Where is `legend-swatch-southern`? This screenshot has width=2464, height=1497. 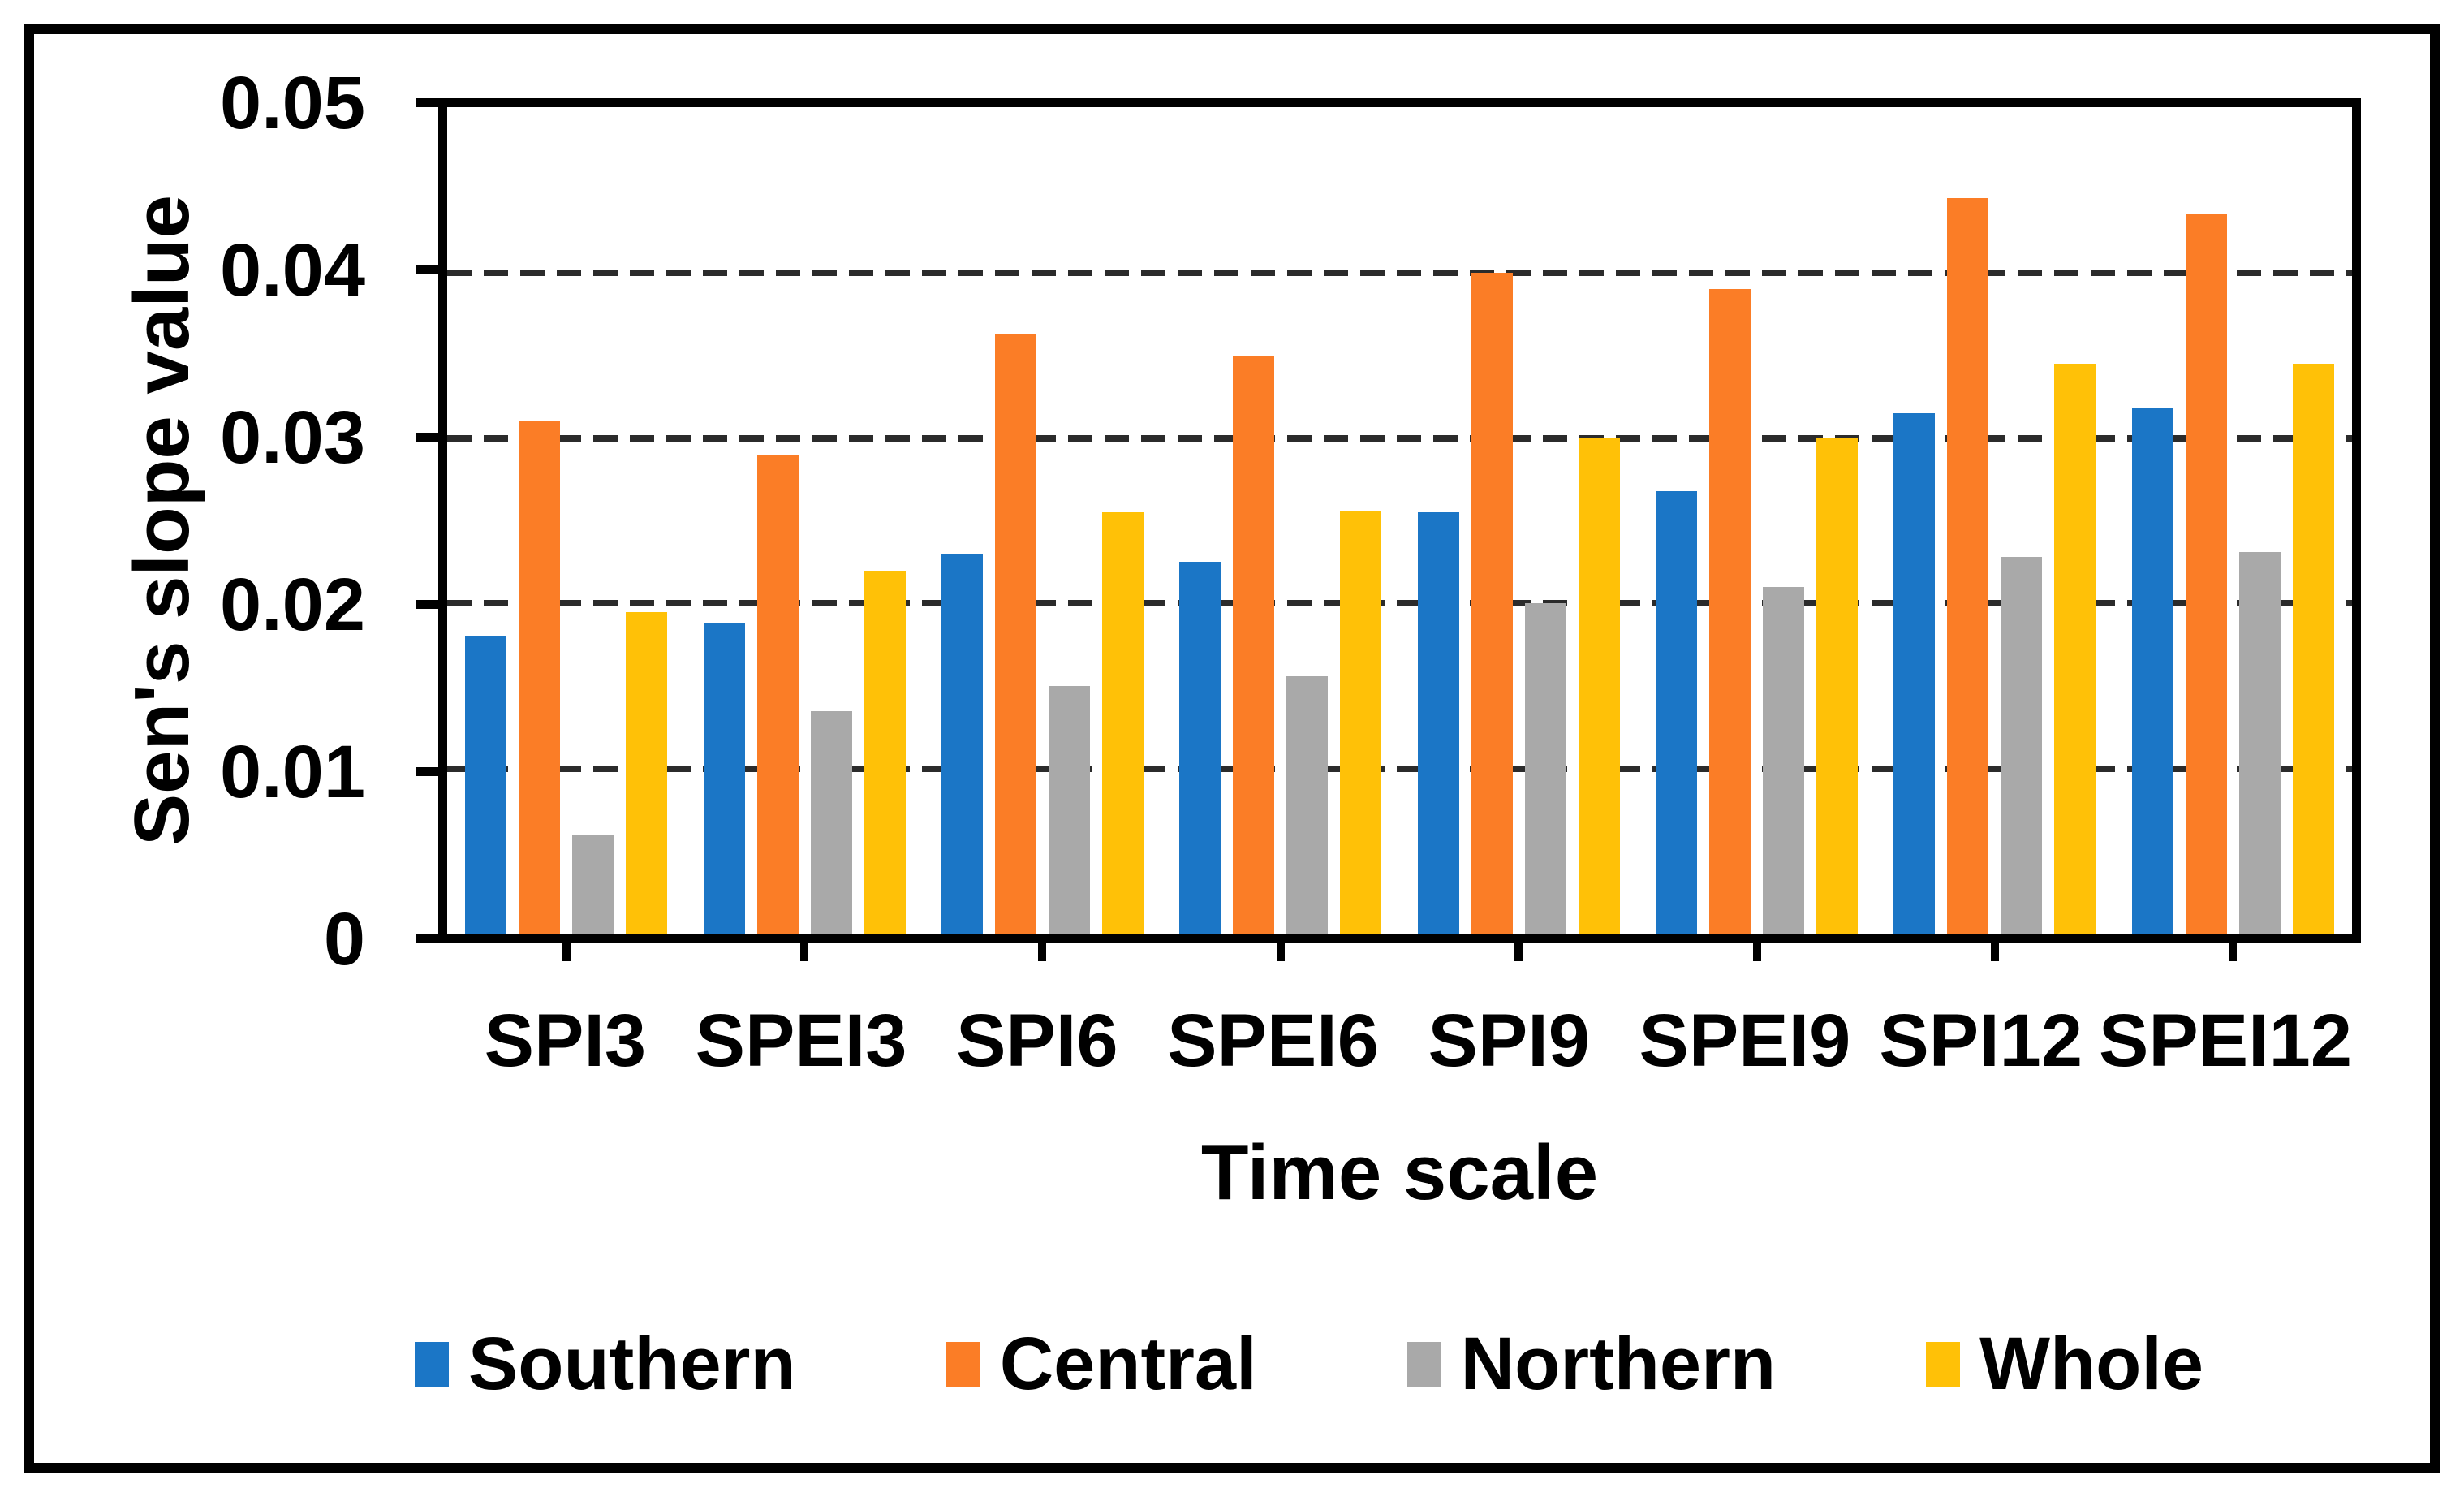 legend-swatch-southern is located at coordinates (432, 1364).